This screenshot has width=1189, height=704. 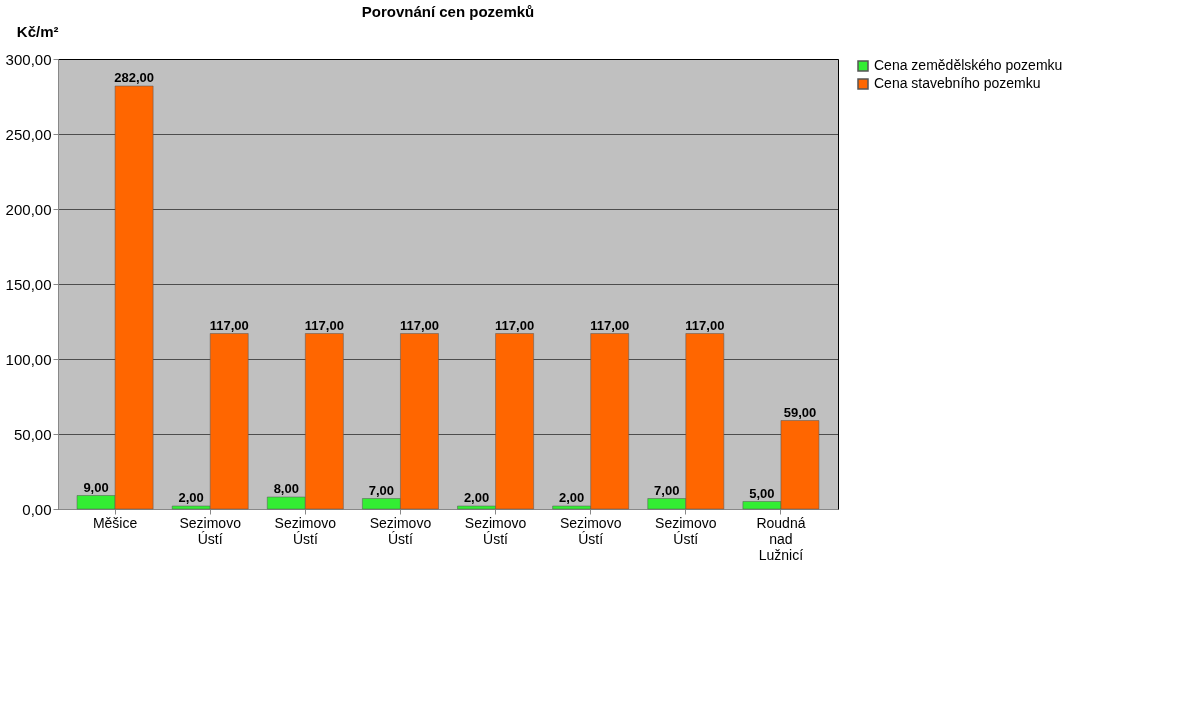 What do you see at coordinates (957, 83) in the screenshot?
I see `legend-label: Cena stavebního pozemku` at bounding box center [957, 83].